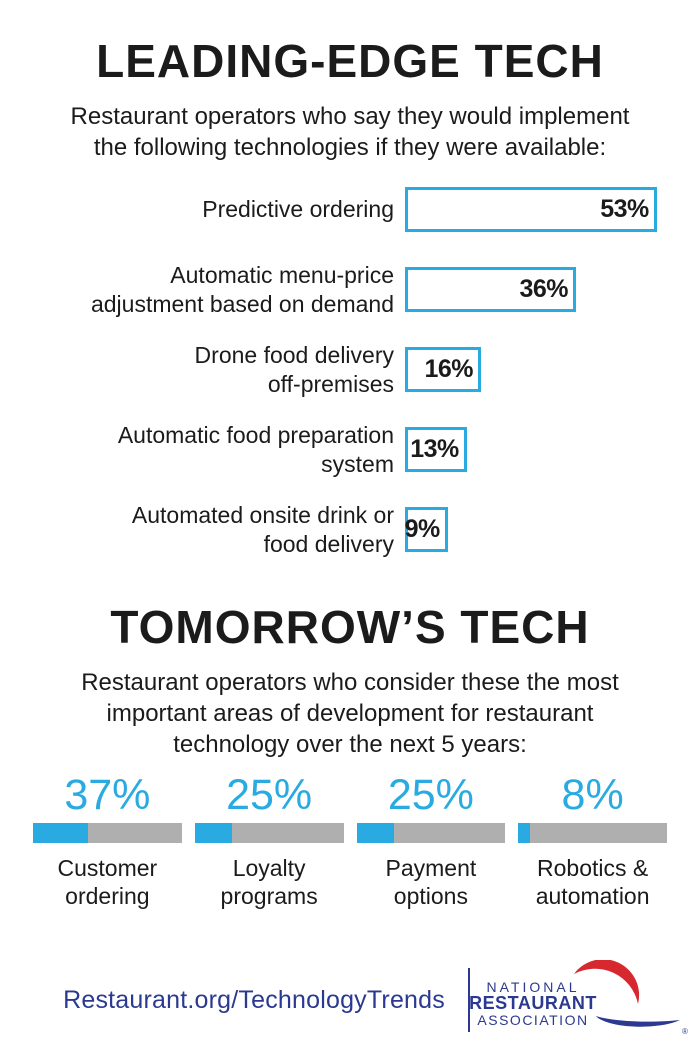  I want to click on stat-percent: 37%, so click(107, 795).